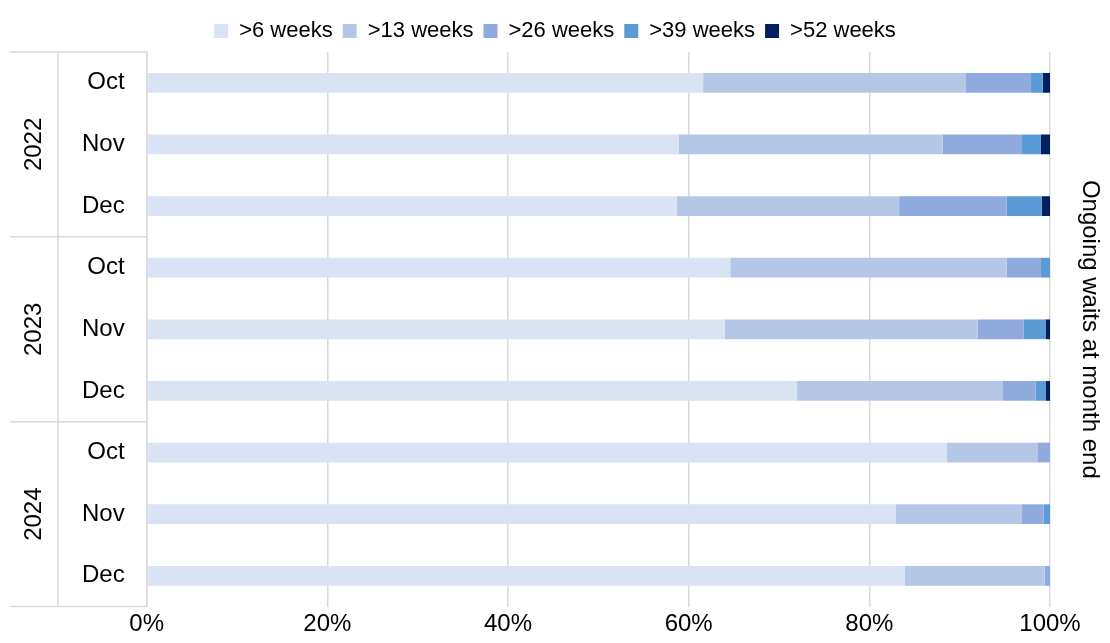 This screenshot has width=1110, height=643. Describe the element at coordinates (843, 30) in the screenshot. I see `legend-label: >52 weeks` at that location.